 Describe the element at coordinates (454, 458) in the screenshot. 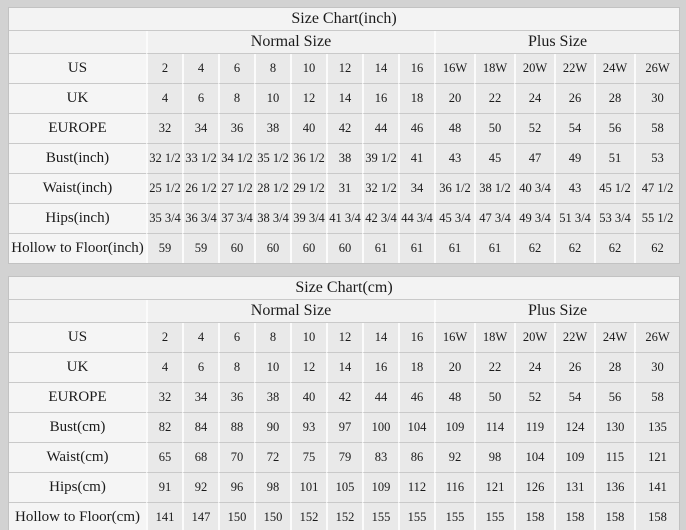

I see `table-cell: 92` at that location.